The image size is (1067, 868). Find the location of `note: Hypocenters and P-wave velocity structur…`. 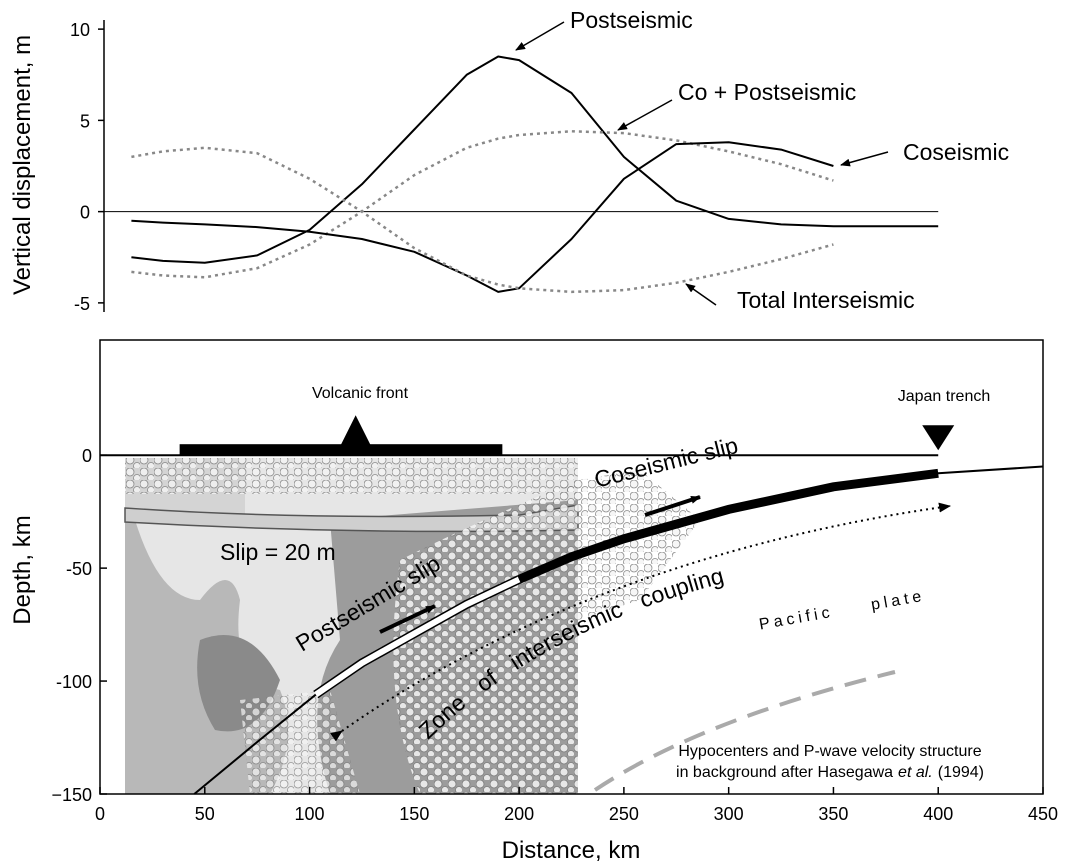

note: Hypocenters and P-wave velocity structur… is located at coordinates (829, 751).